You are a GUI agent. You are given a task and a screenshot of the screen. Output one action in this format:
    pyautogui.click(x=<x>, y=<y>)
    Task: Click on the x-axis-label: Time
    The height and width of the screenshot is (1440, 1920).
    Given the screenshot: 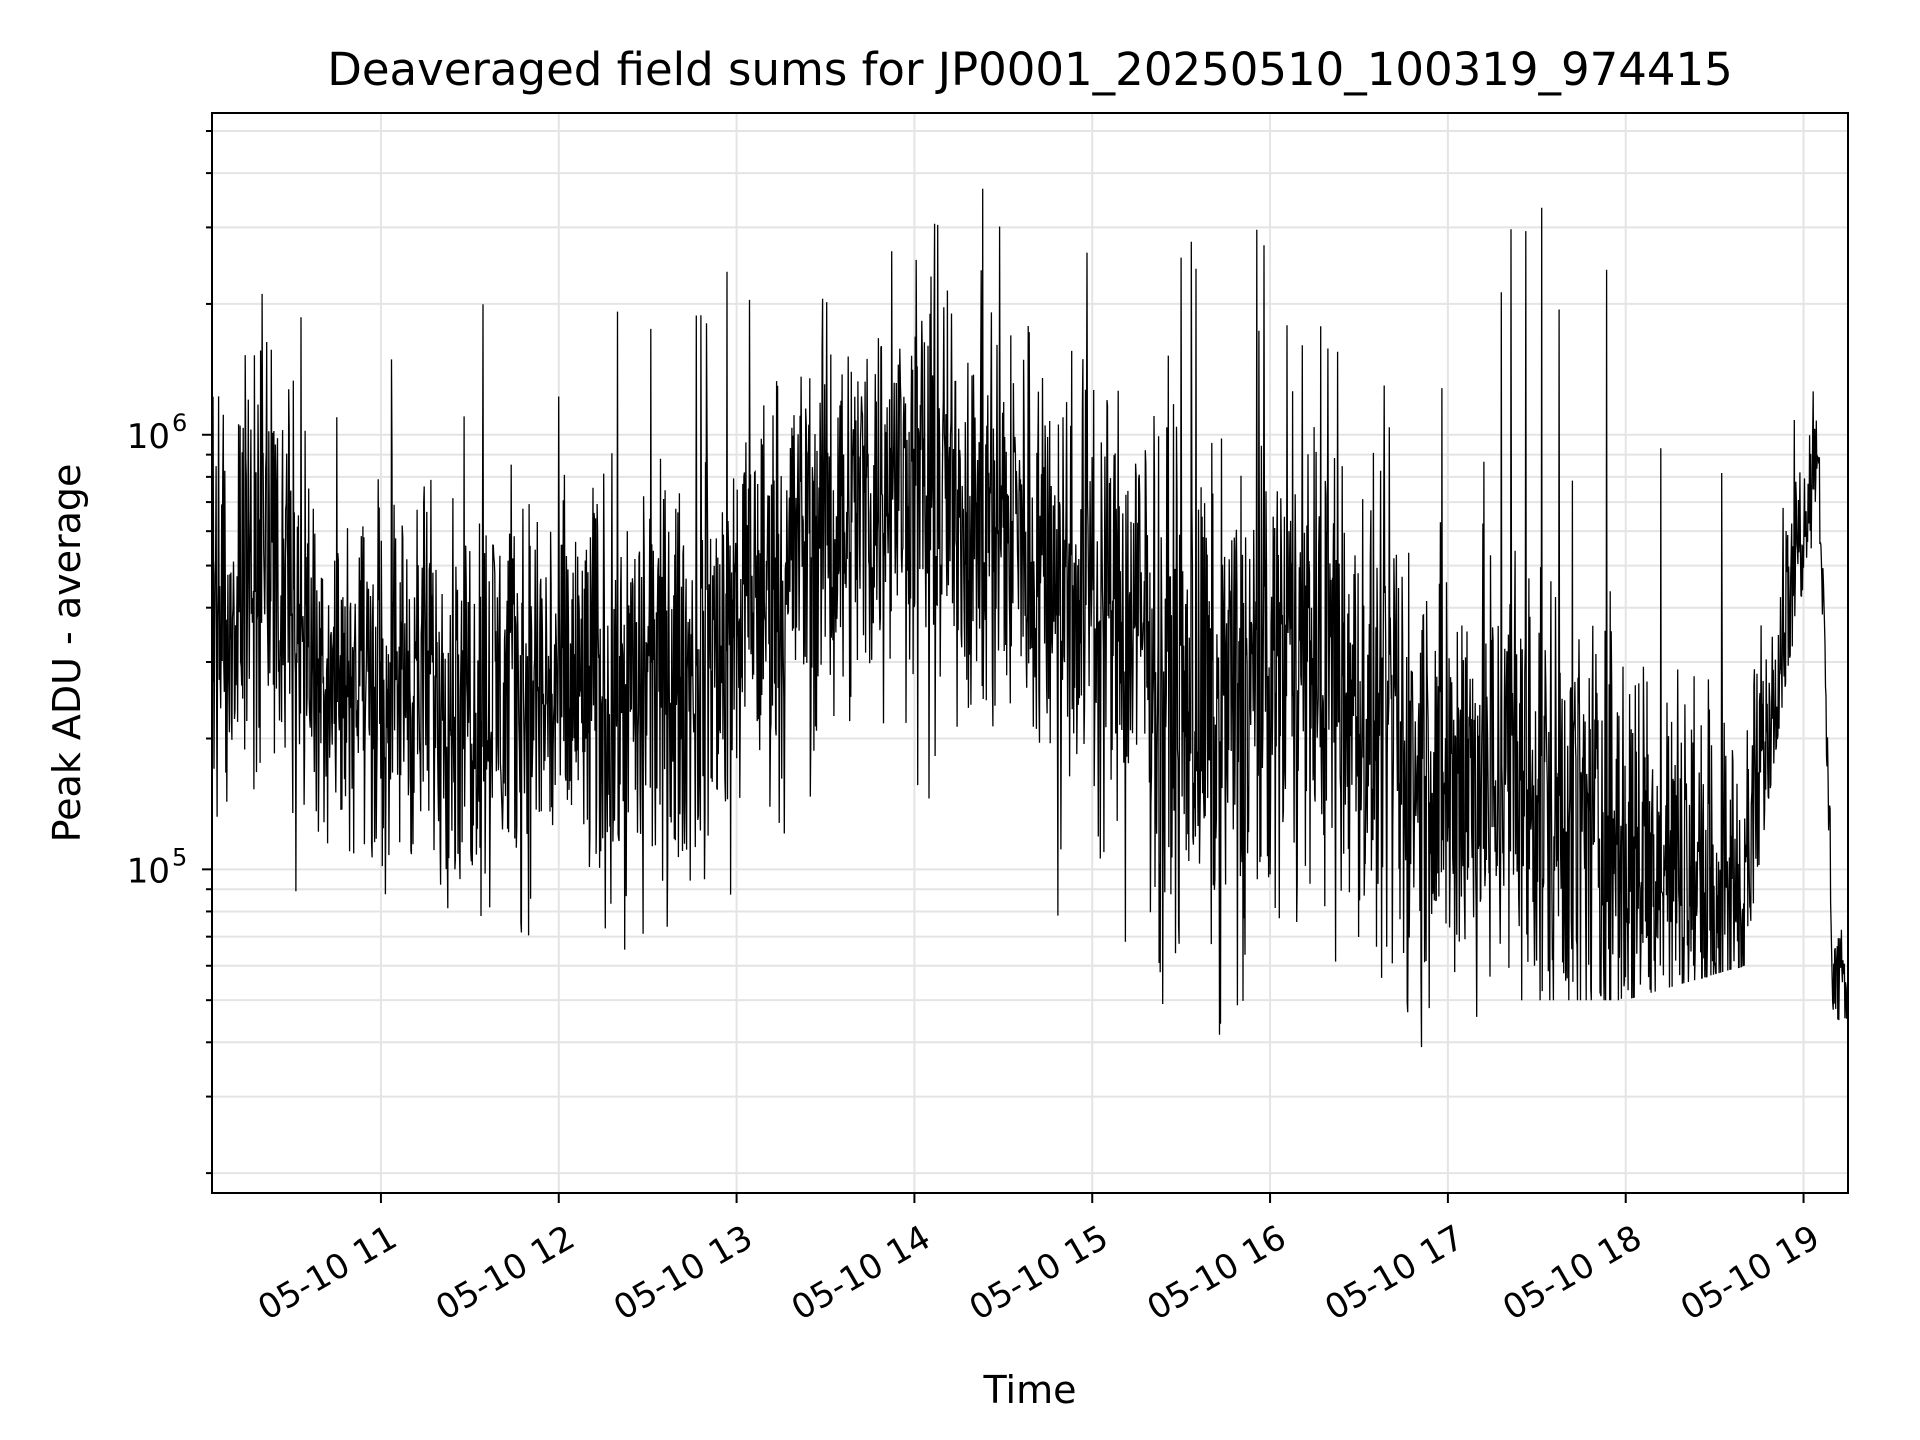 What is the action you would take?
    pyautogui.click(x=1030, y=1390)
    